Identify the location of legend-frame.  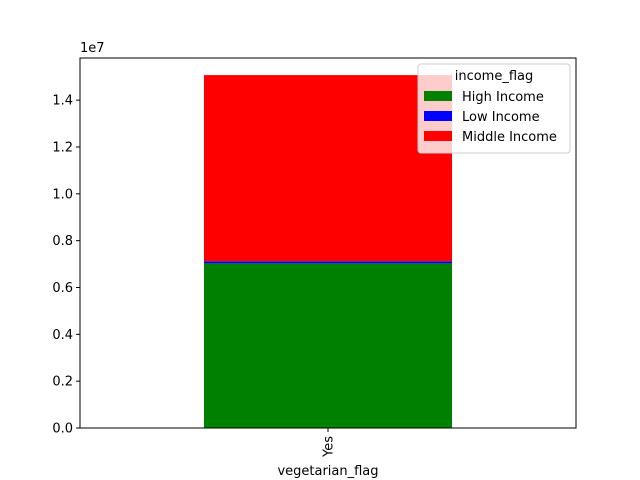
(494, 108).